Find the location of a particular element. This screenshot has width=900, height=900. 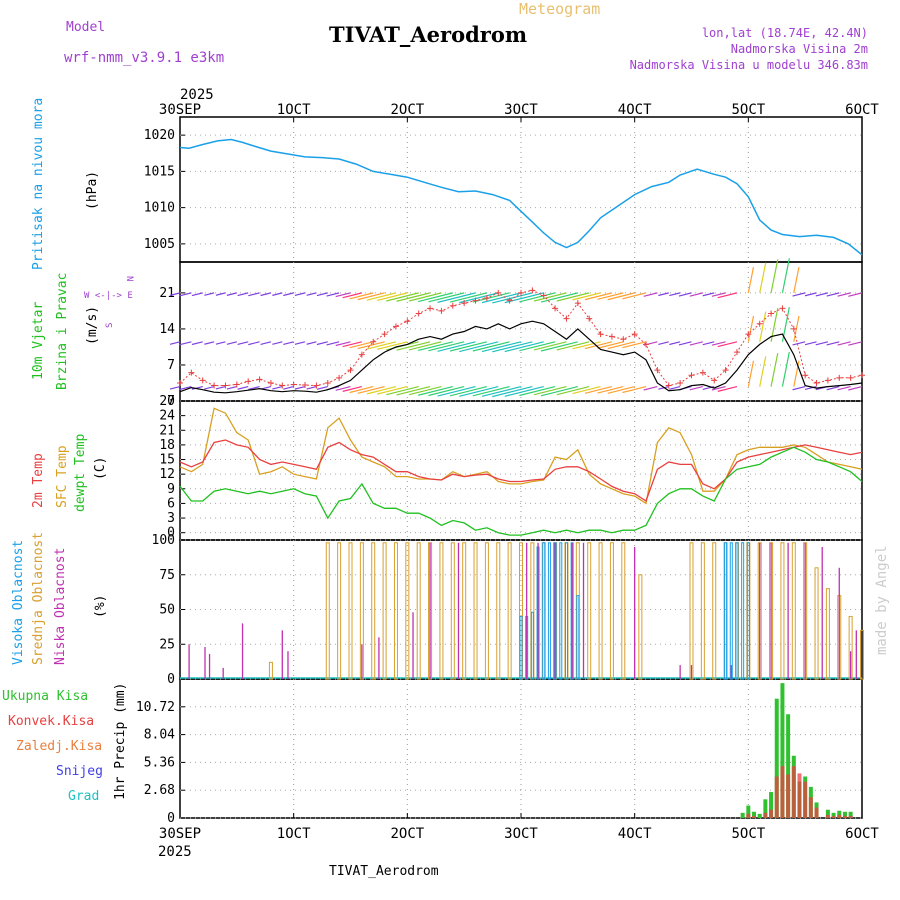

precip-tick-label: 2.68 is located at coordinates (159, 790).